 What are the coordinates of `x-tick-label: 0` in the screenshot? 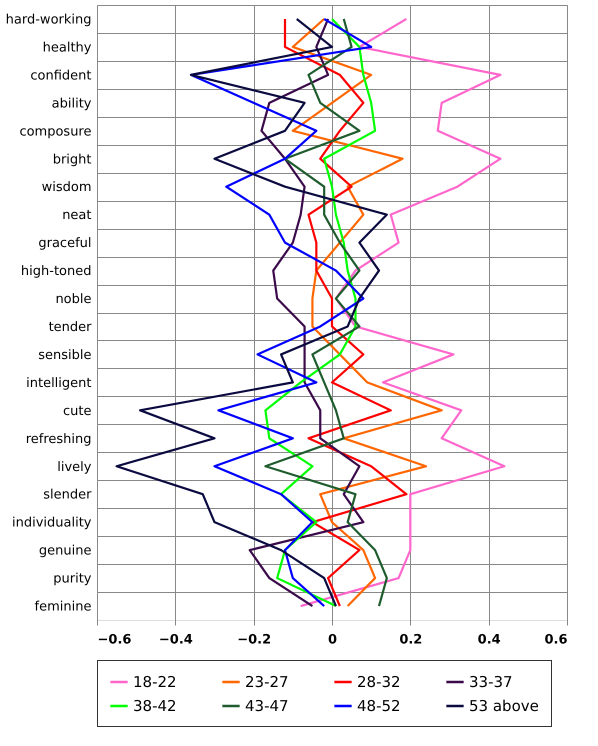 It's located at (333, 640).